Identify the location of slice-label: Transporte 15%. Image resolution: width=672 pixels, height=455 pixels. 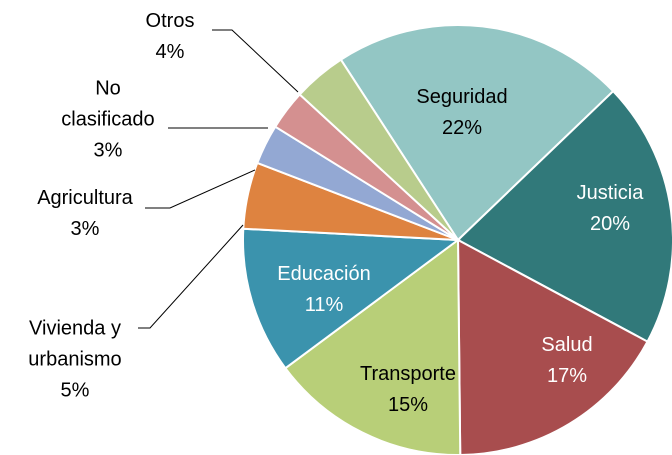
(408, 390).